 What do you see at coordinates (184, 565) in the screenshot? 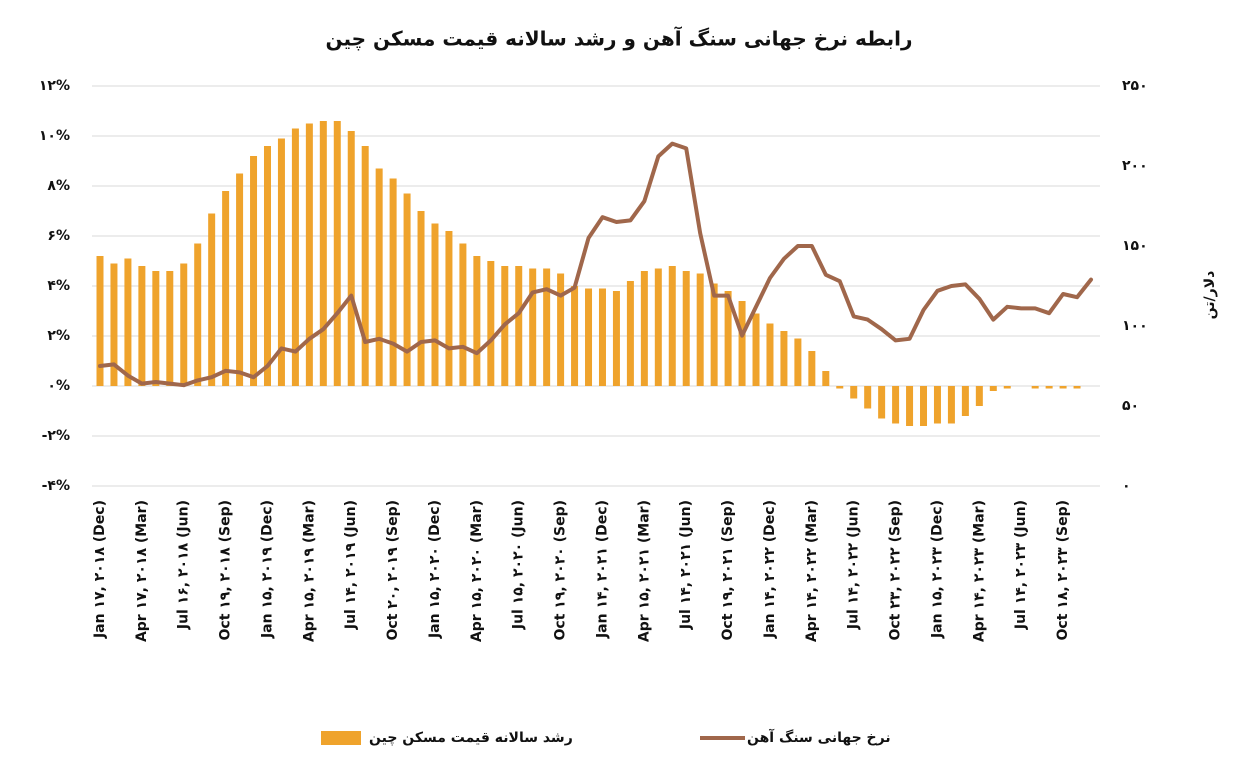
I see `x-tick-label: Jul ۱۶, ۲۰۱۸ (Jun)` at bounding box center [184, 565].